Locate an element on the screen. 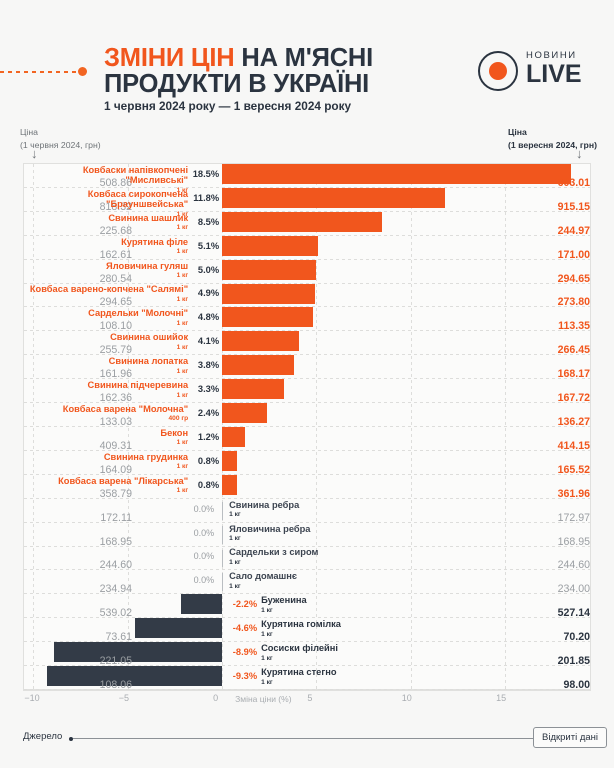 This screenshot has height=768, width=614. price-june: 162.36 is located at coordinates (115, 398).